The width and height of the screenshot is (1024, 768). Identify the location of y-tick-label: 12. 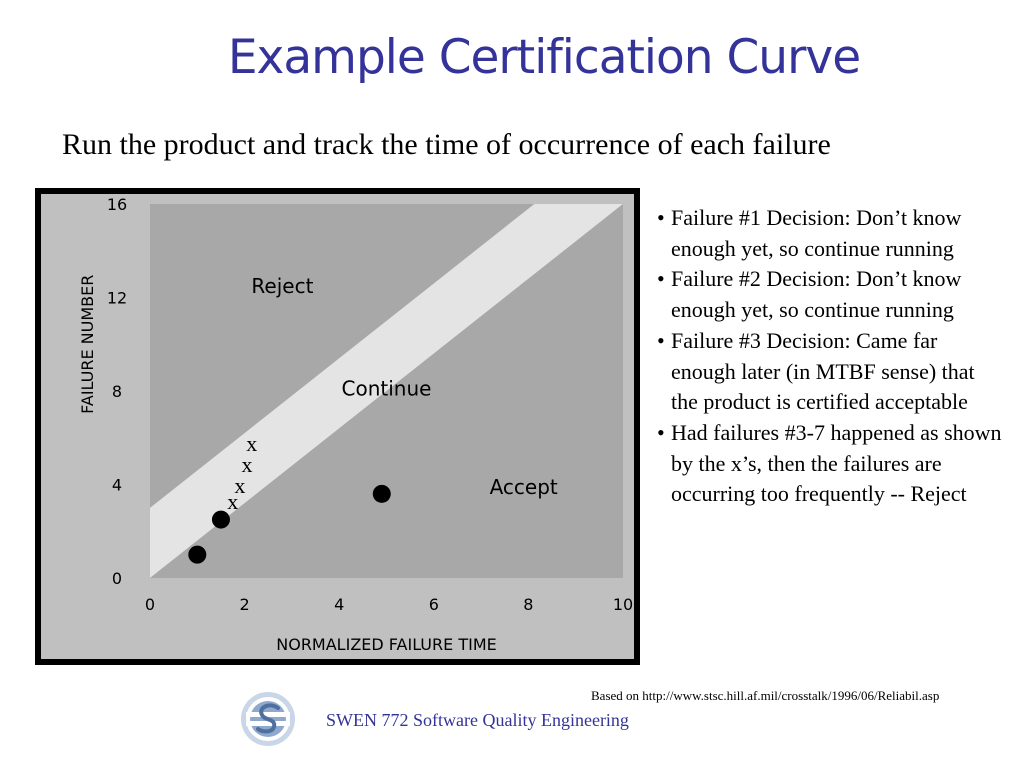
(117, 298).